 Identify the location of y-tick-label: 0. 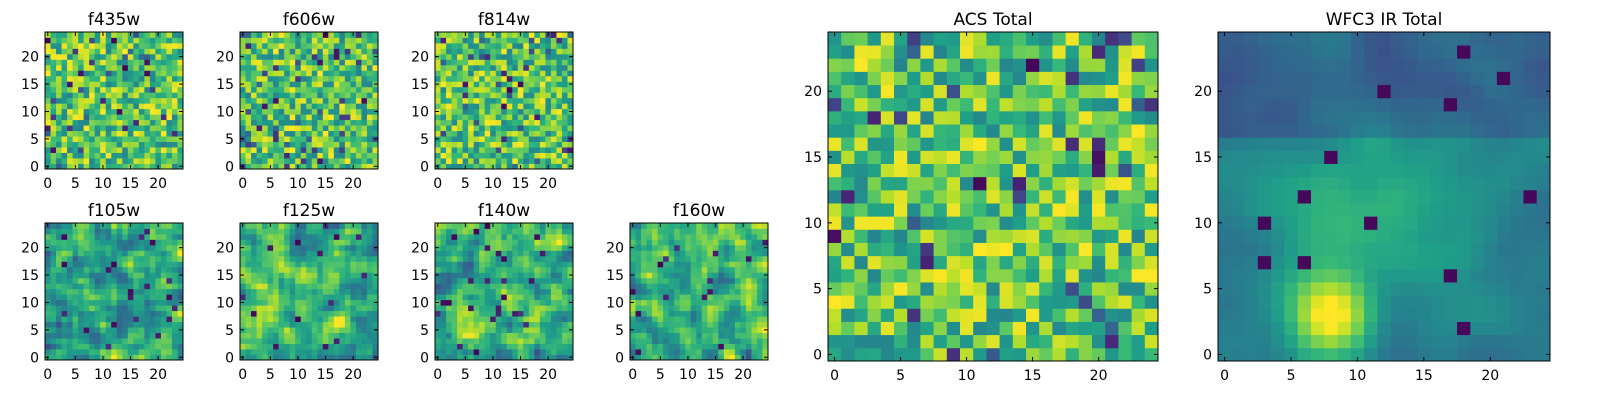
(424, 358).